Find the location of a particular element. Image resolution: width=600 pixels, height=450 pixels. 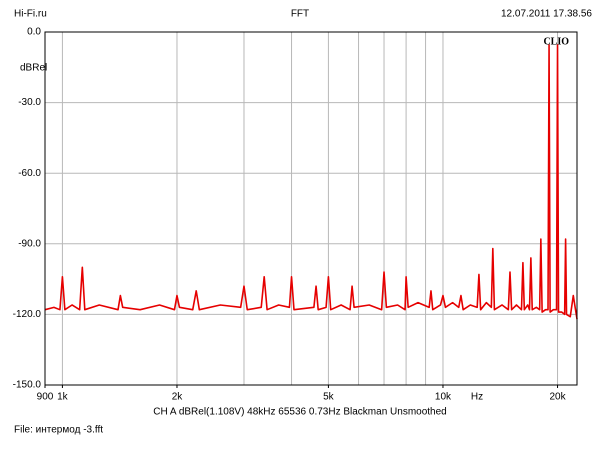

y-tick-label: -120.0 is located at coordinates (27, 314).